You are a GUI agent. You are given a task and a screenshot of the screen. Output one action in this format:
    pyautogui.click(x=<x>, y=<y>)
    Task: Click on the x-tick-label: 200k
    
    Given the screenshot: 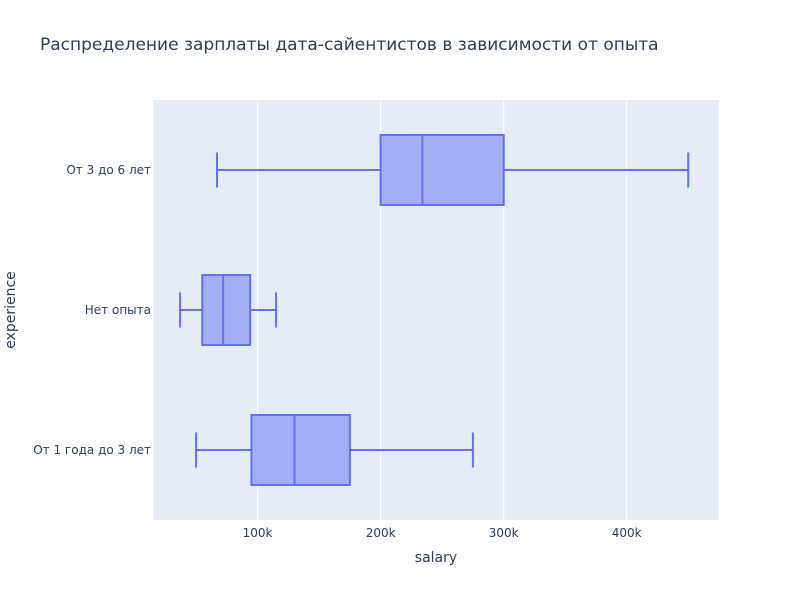 What is the action you would take?
    pyautogui.click(x=381, y=533)
    